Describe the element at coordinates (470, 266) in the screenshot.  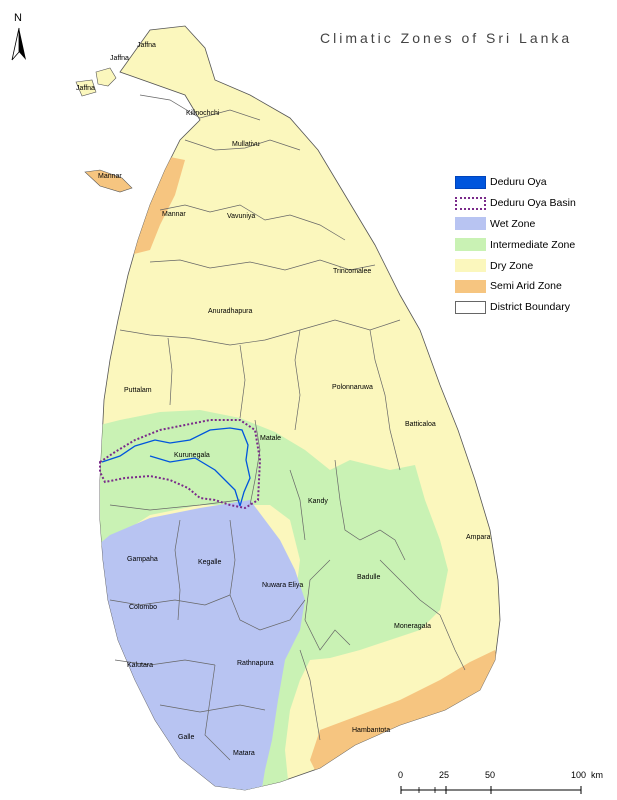
I see `legend-swatch-dry-zone` at that location.